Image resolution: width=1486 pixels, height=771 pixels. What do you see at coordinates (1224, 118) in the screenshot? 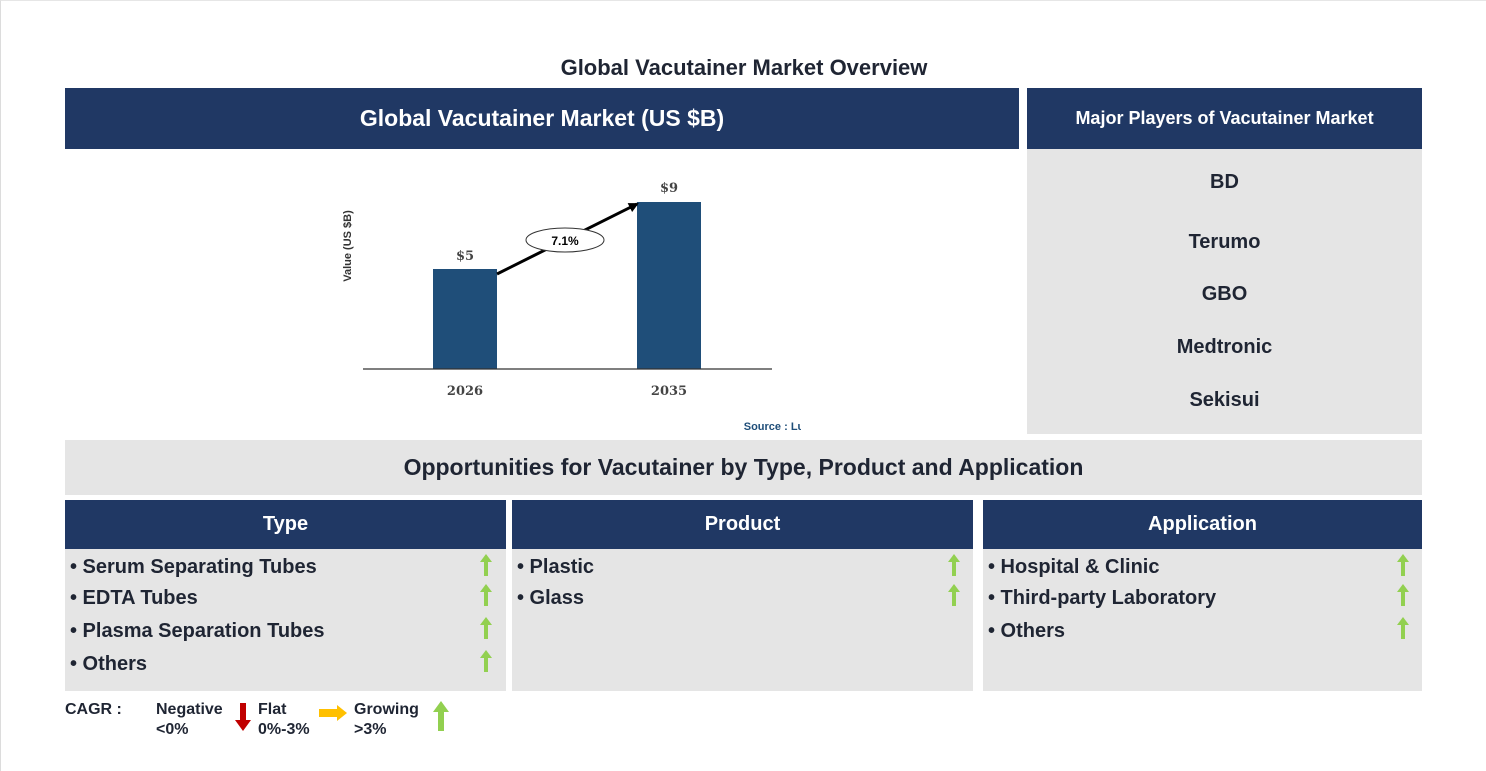
I see `players-panel-header: Major Players of Vacutainer Market` at bounding box center [1224, 118].